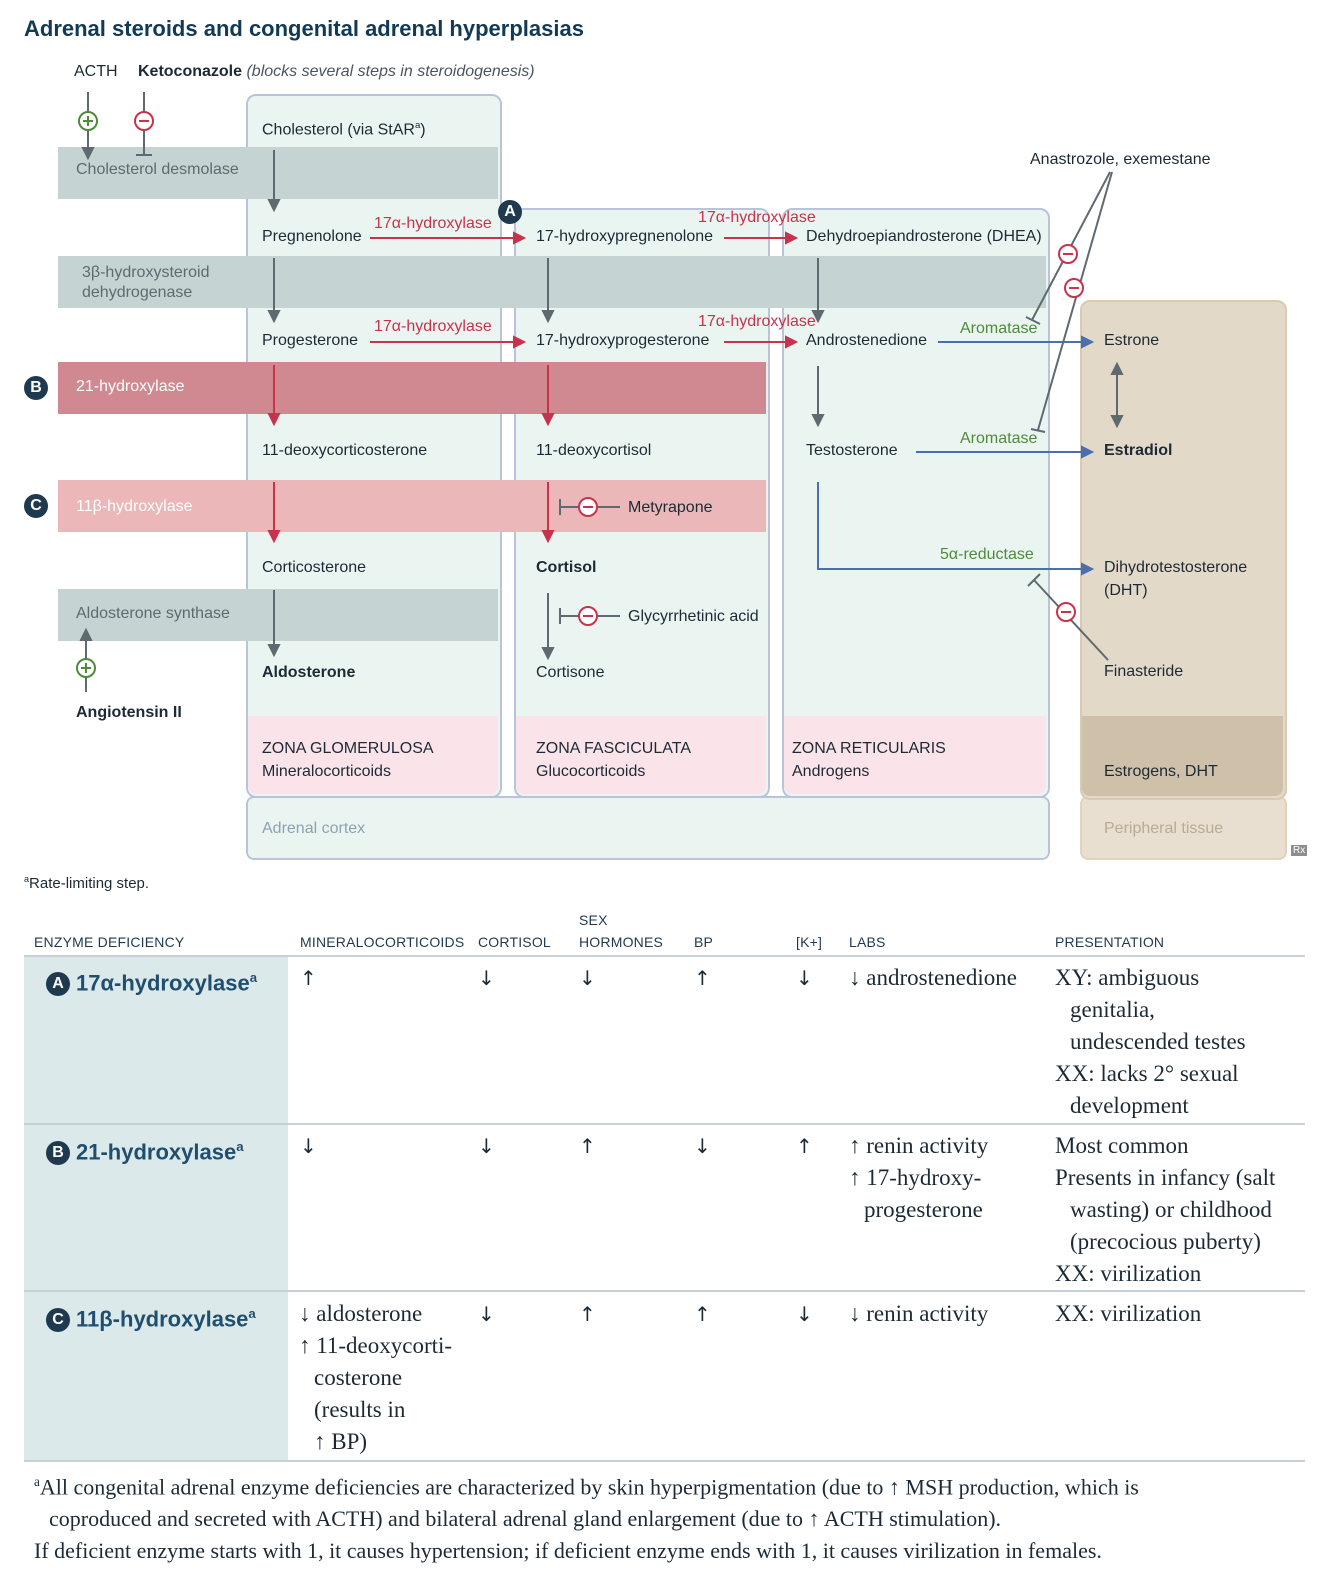  Describe the element at coordinates (1299, 850) in the screenshot. I see `rx-logo: Rx` at that location.